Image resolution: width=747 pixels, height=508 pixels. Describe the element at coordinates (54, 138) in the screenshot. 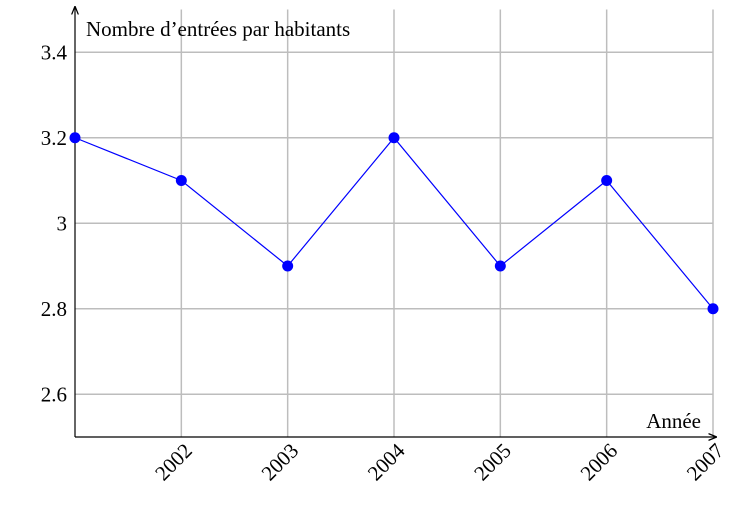

I see `y-tick-label: 3.2` at that location.